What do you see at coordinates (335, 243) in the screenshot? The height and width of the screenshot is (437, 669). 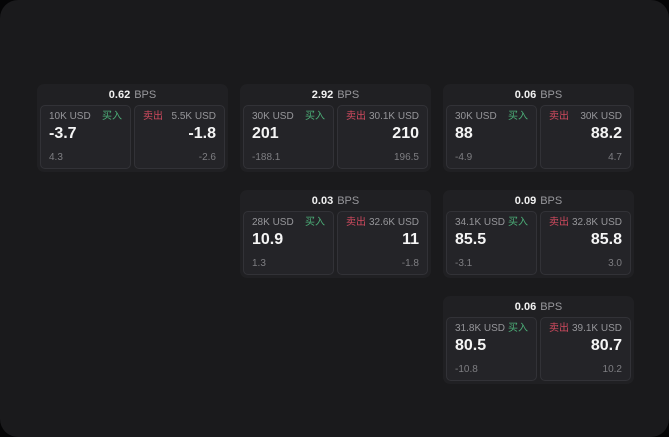 I see `pane-row: 28K USD 买入 10.9 1.3 卖出 32.6K USD 11 -1.8` at bounding box center [335, 243].